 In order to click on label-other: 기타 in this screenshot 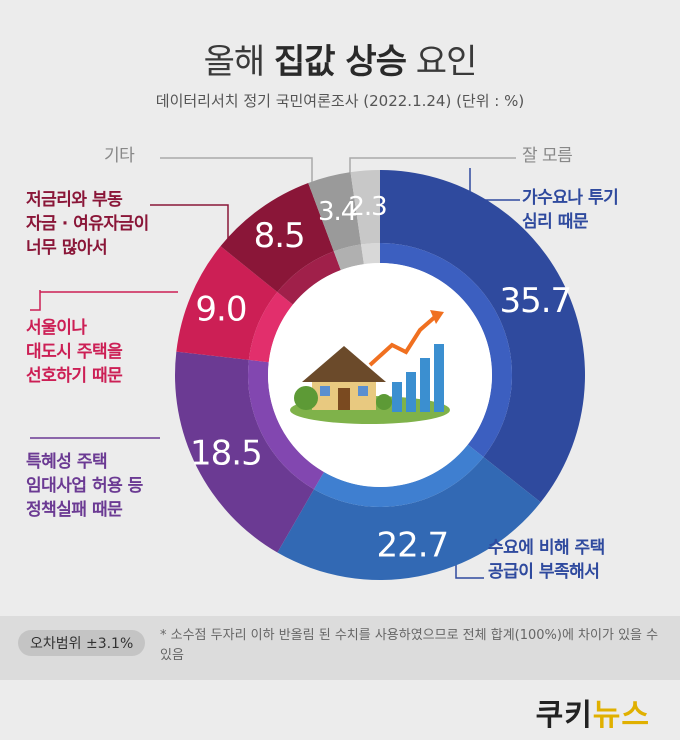, I will do `click(119, 156)`.